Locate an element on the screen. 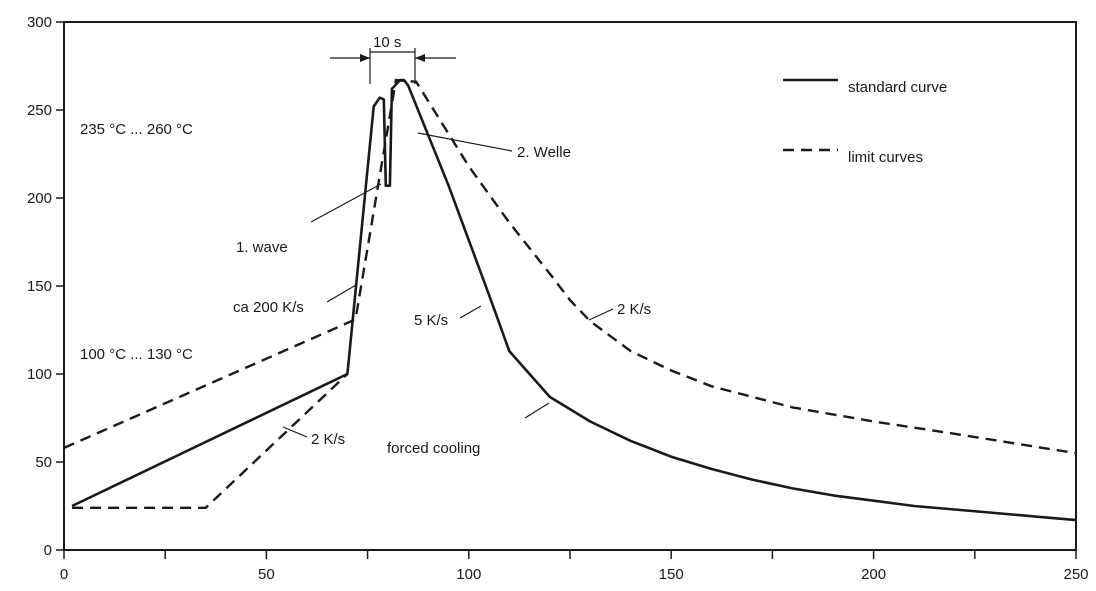  ramp-rate-leader is located at coordinates (341, 293).